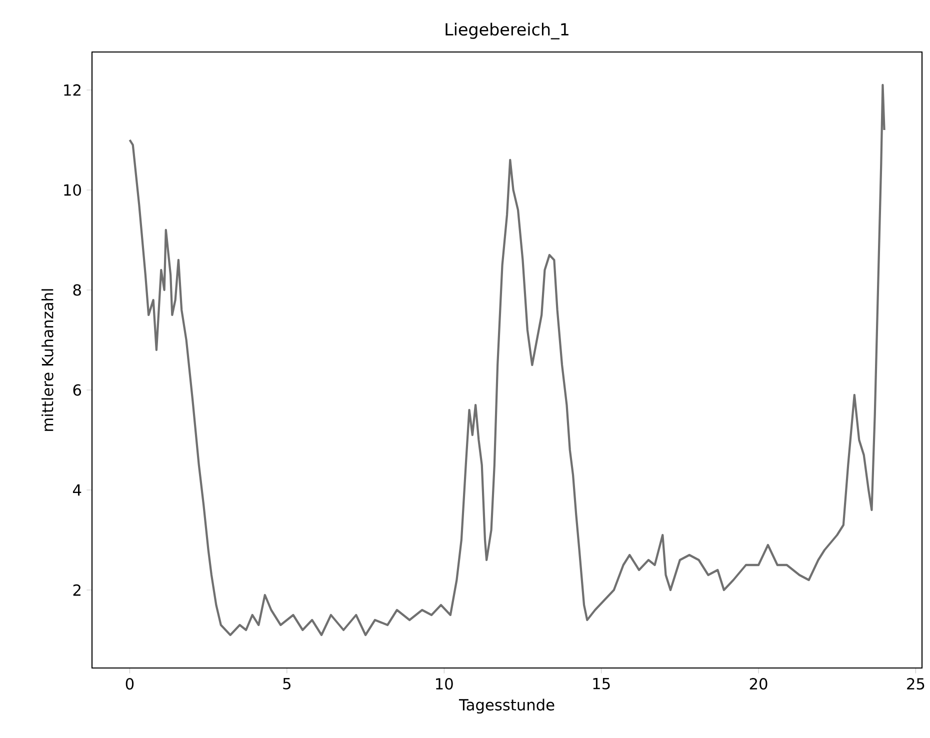 This screenshot has height=738, width=930. Describe the element at coordinates (48, 360) in the screenshot. I see `y-axis-title: mittlere Kuhanzahl` at that location.